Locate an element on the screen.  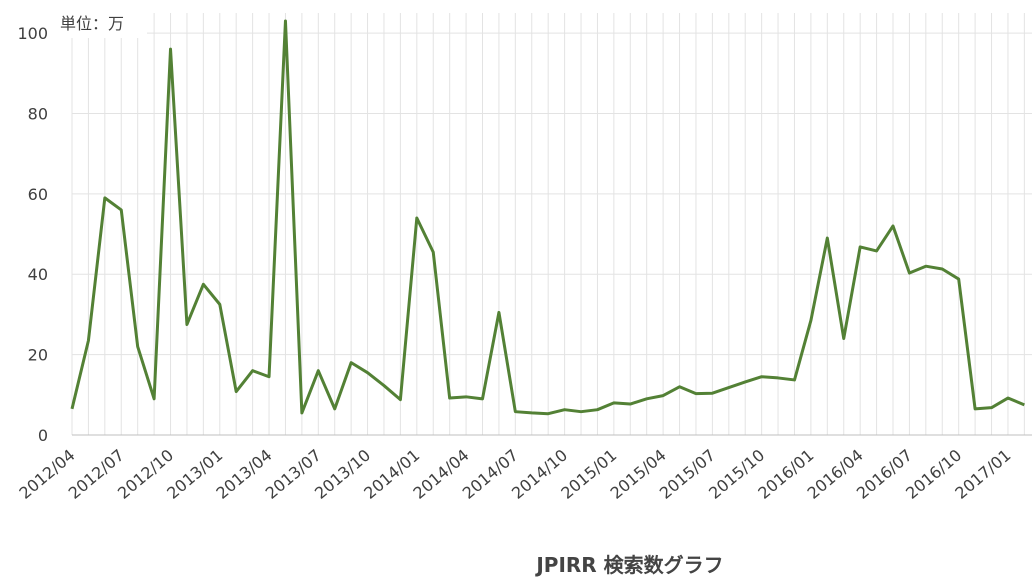
y-tick-label: 20 is located at coordinates (38, 355).